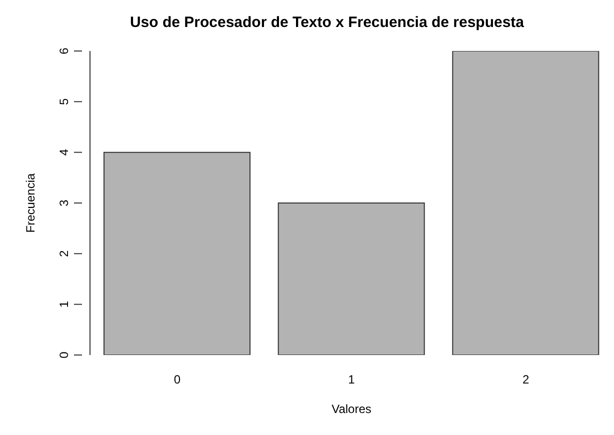 This screenshot has height=435, width=614. I want to click on y-tick-label: 1, so click(64, 304).